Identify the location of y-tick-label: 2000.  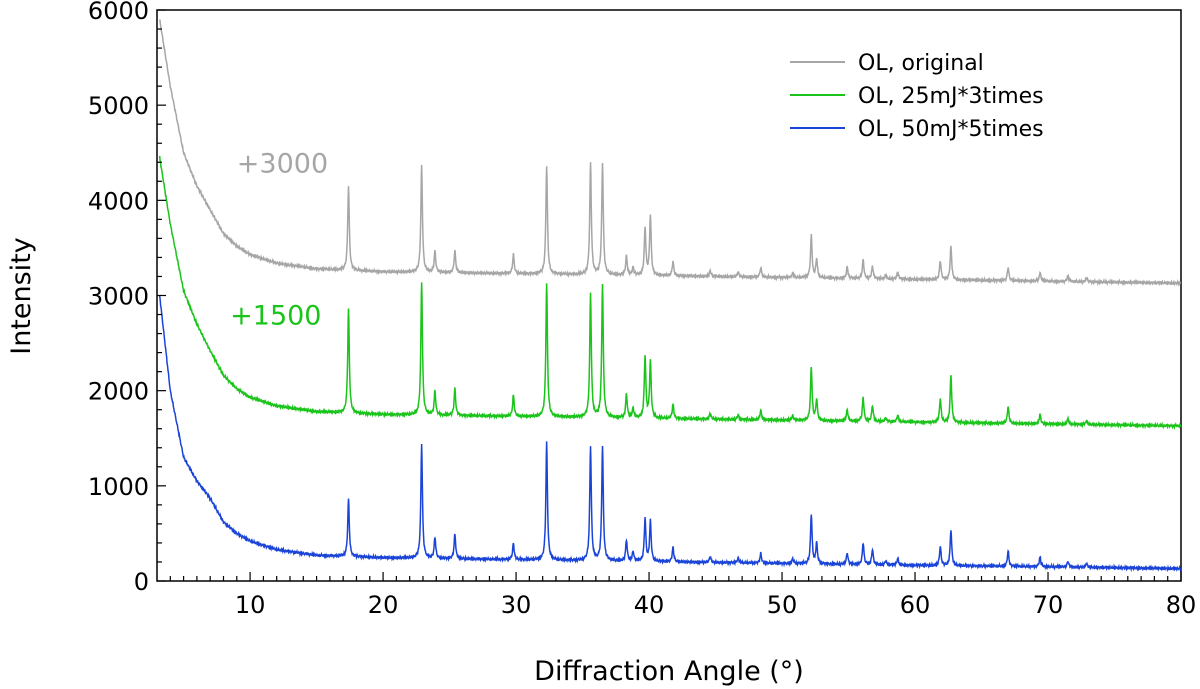
(118, 392).